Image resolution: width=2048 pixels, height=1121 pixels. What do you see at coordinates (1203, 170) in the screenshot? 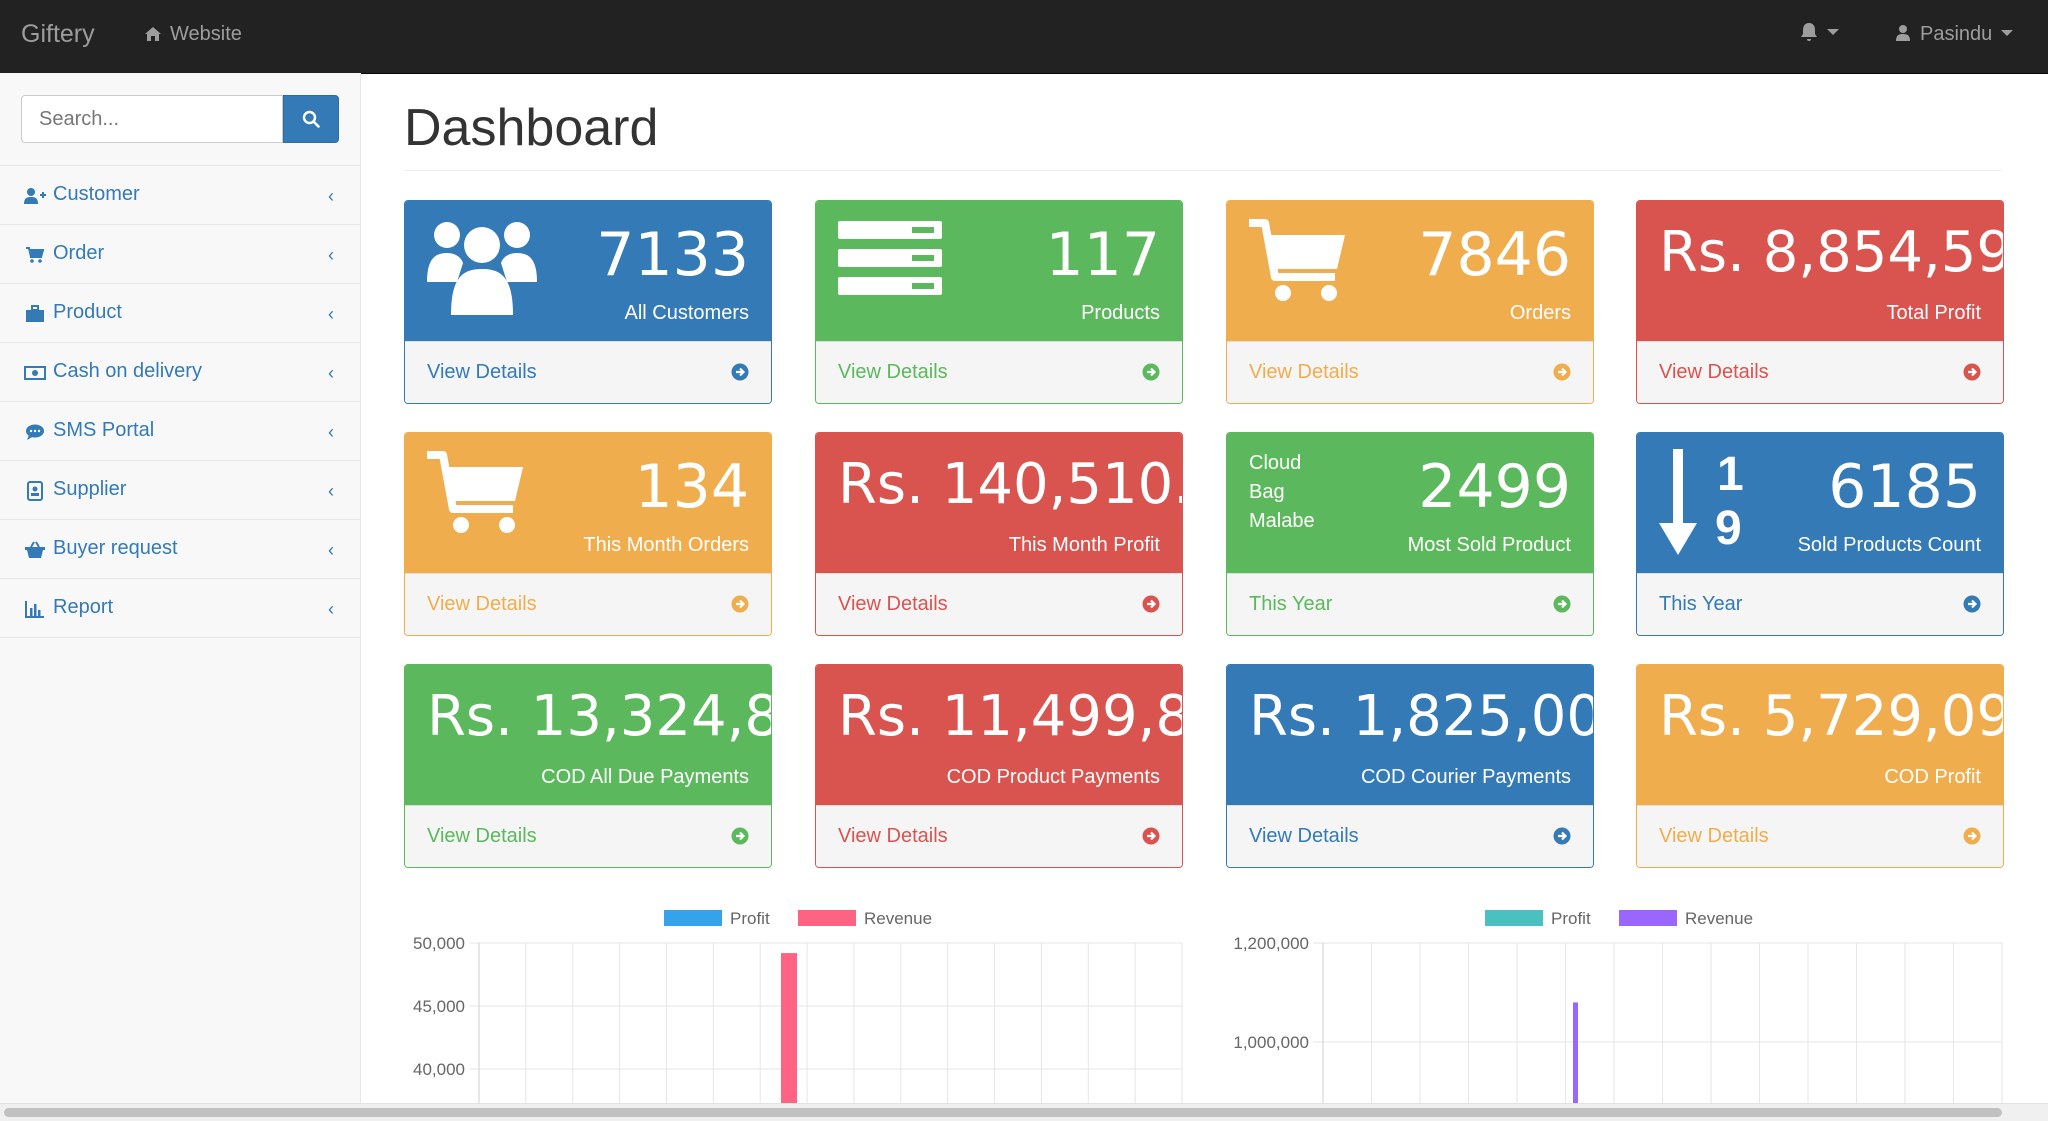
I see `title-divider` at bounding box center [1203, 170].